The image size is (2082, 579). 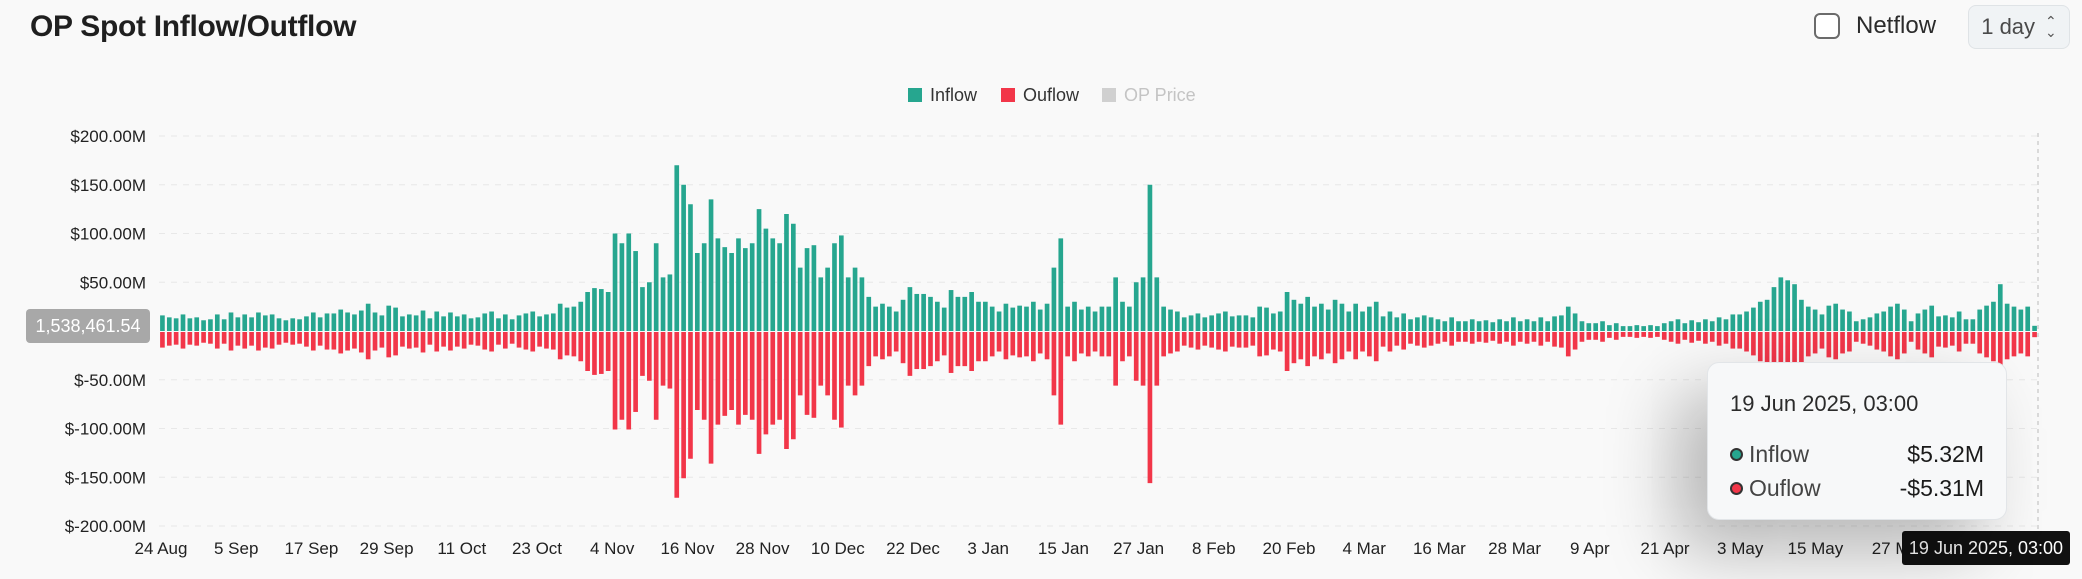 What do you see at coordinates (913, 548) in the screenshot?
I see `x-tick-label: 22 Dec` at bounding box center [913, 548].